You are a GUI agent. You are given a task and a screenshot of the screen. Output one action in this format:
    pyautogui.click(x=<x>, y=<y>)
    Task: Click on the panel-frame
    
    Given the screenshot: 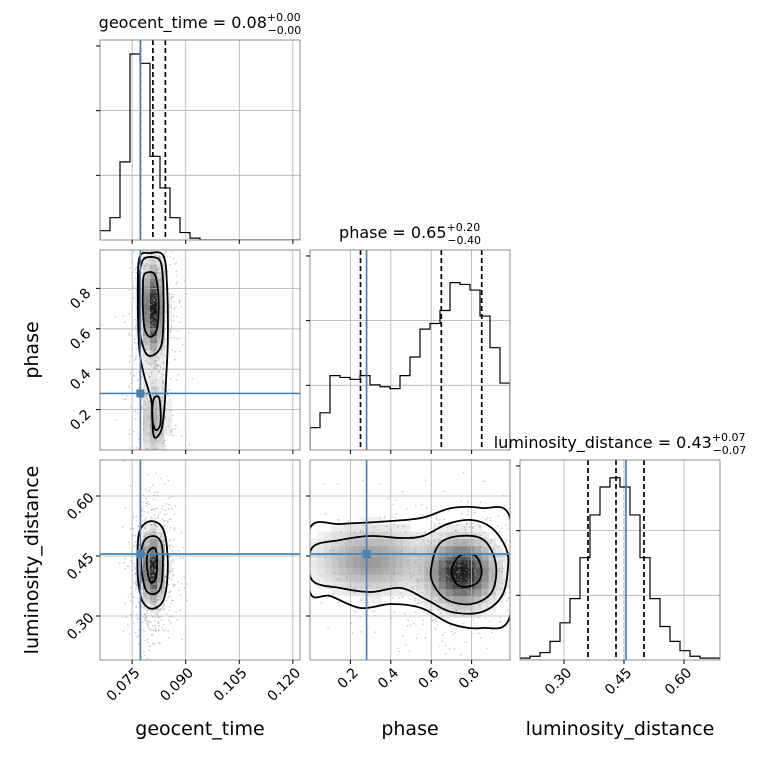 What is the action you would take?
    pyautogui.click(x=200, y=350)
    